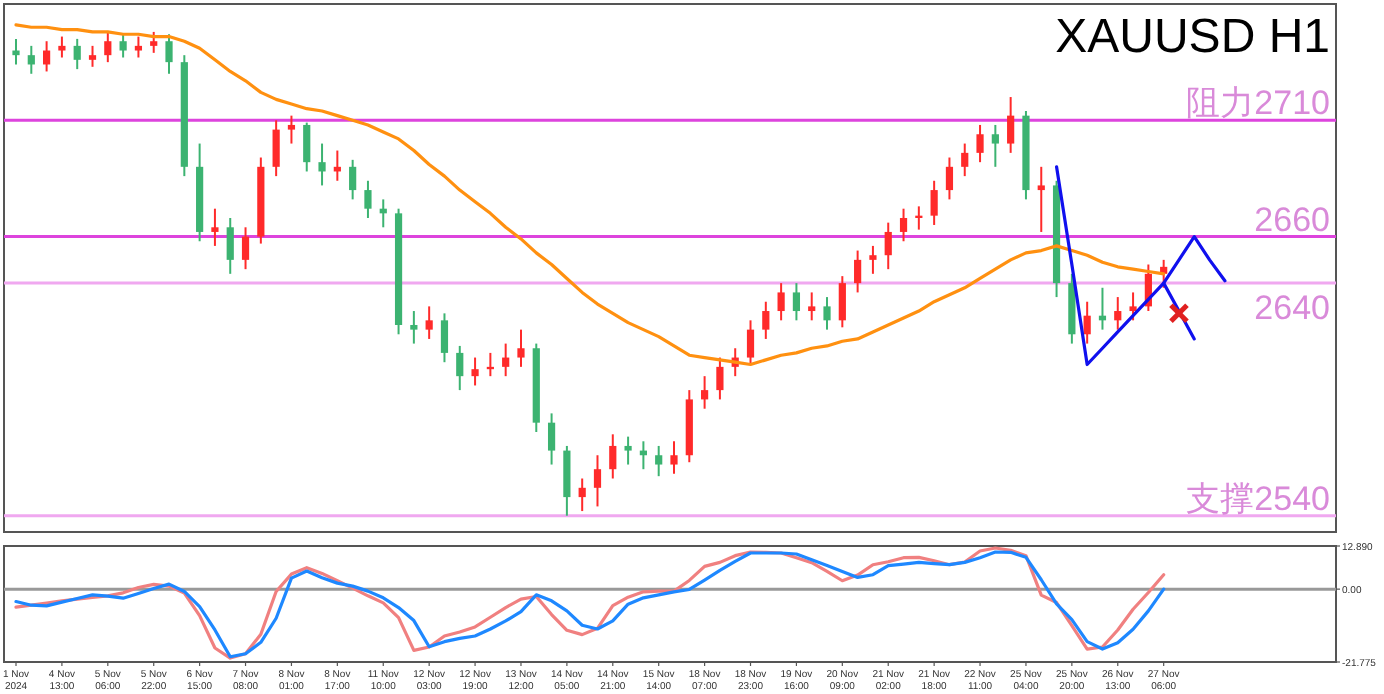  What do you see at coordinates (1258, 498) in the screenshot?
I see `ref-line-label: 支撑2540` at bounding box center [1258, 498].